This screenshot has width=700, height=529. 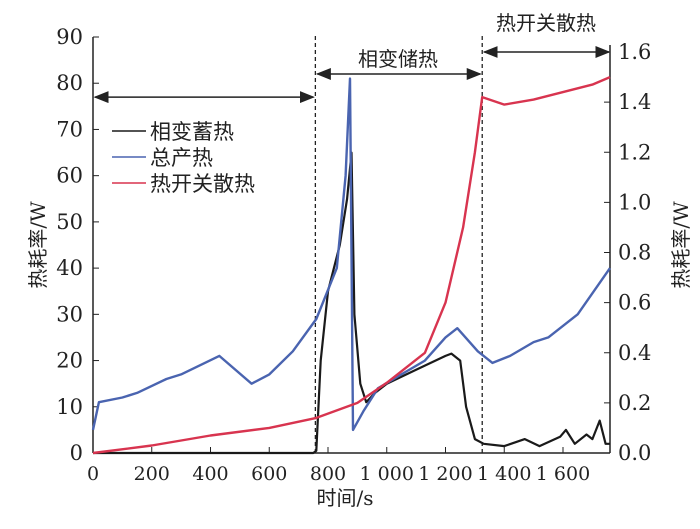 What do you see at coordinates (634, 403) in the screenshot?
I see `y-right-tick-label: 0.2` at bounding box center [634, 403].